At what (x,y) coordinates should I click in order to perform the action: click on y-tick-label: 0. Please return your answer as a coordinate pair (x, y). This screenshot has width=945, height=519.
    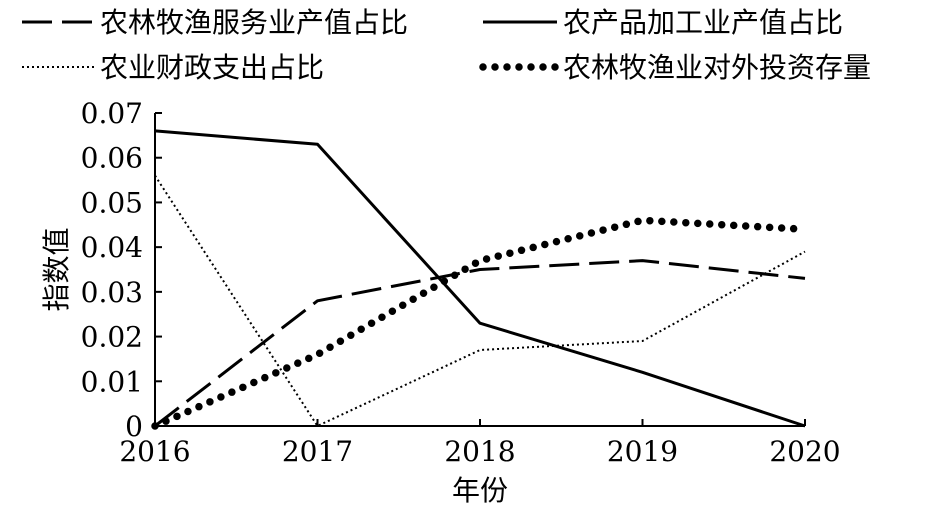
    Looking at the image, I should click on (134, 426).